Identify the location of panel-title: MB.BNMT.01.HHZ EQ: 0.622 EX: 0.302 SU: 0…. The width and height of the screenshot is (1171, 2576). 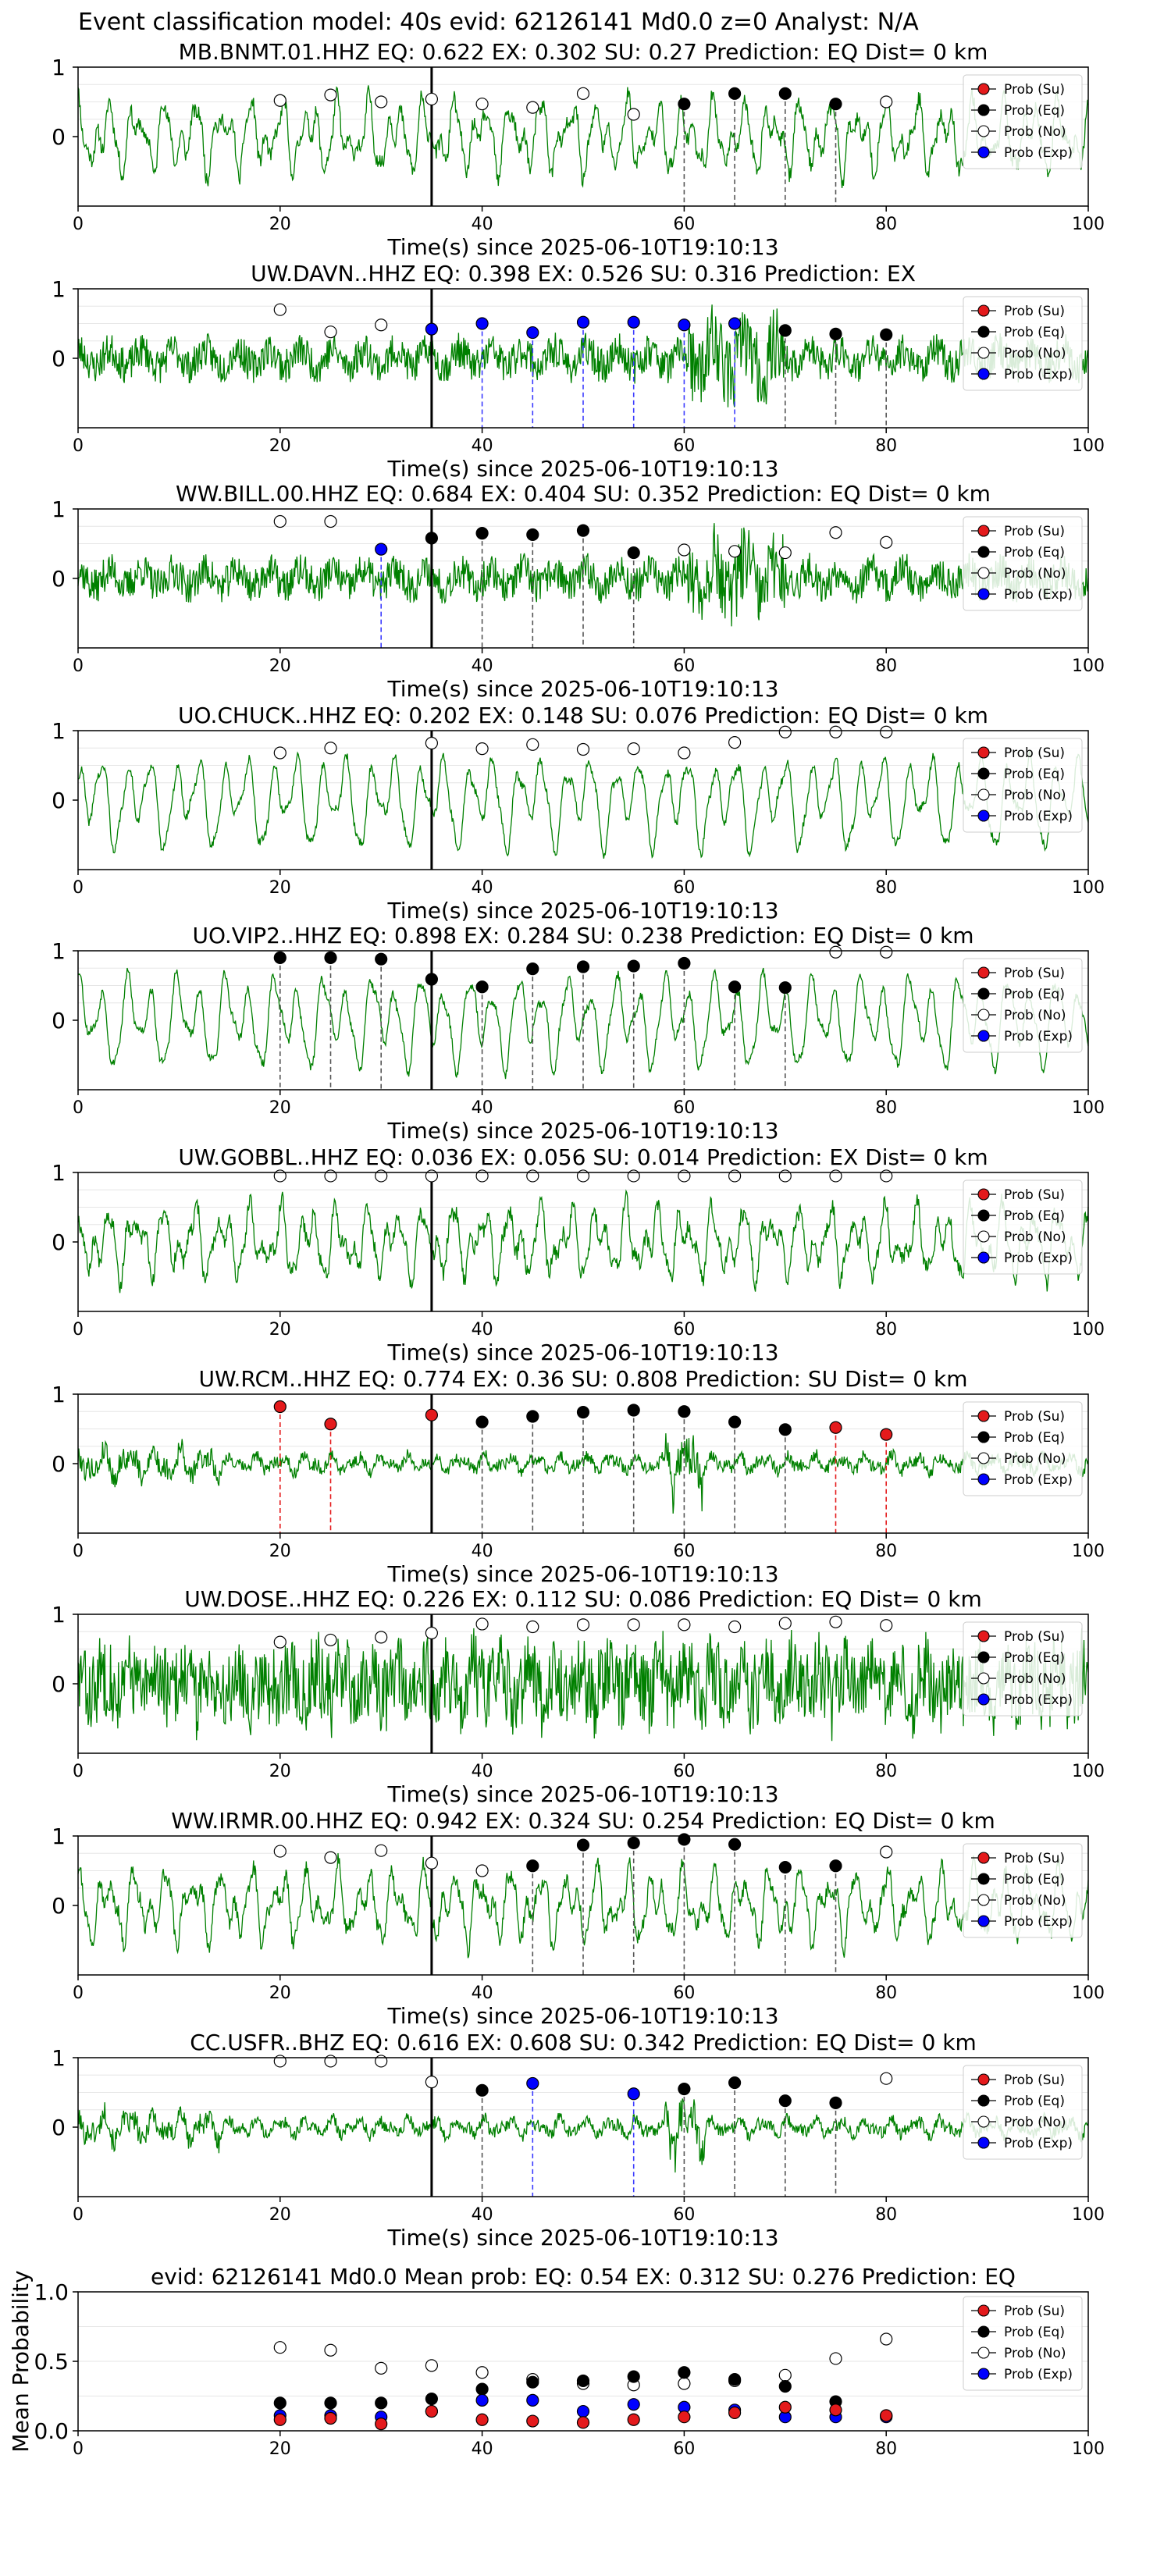
(583, 52).